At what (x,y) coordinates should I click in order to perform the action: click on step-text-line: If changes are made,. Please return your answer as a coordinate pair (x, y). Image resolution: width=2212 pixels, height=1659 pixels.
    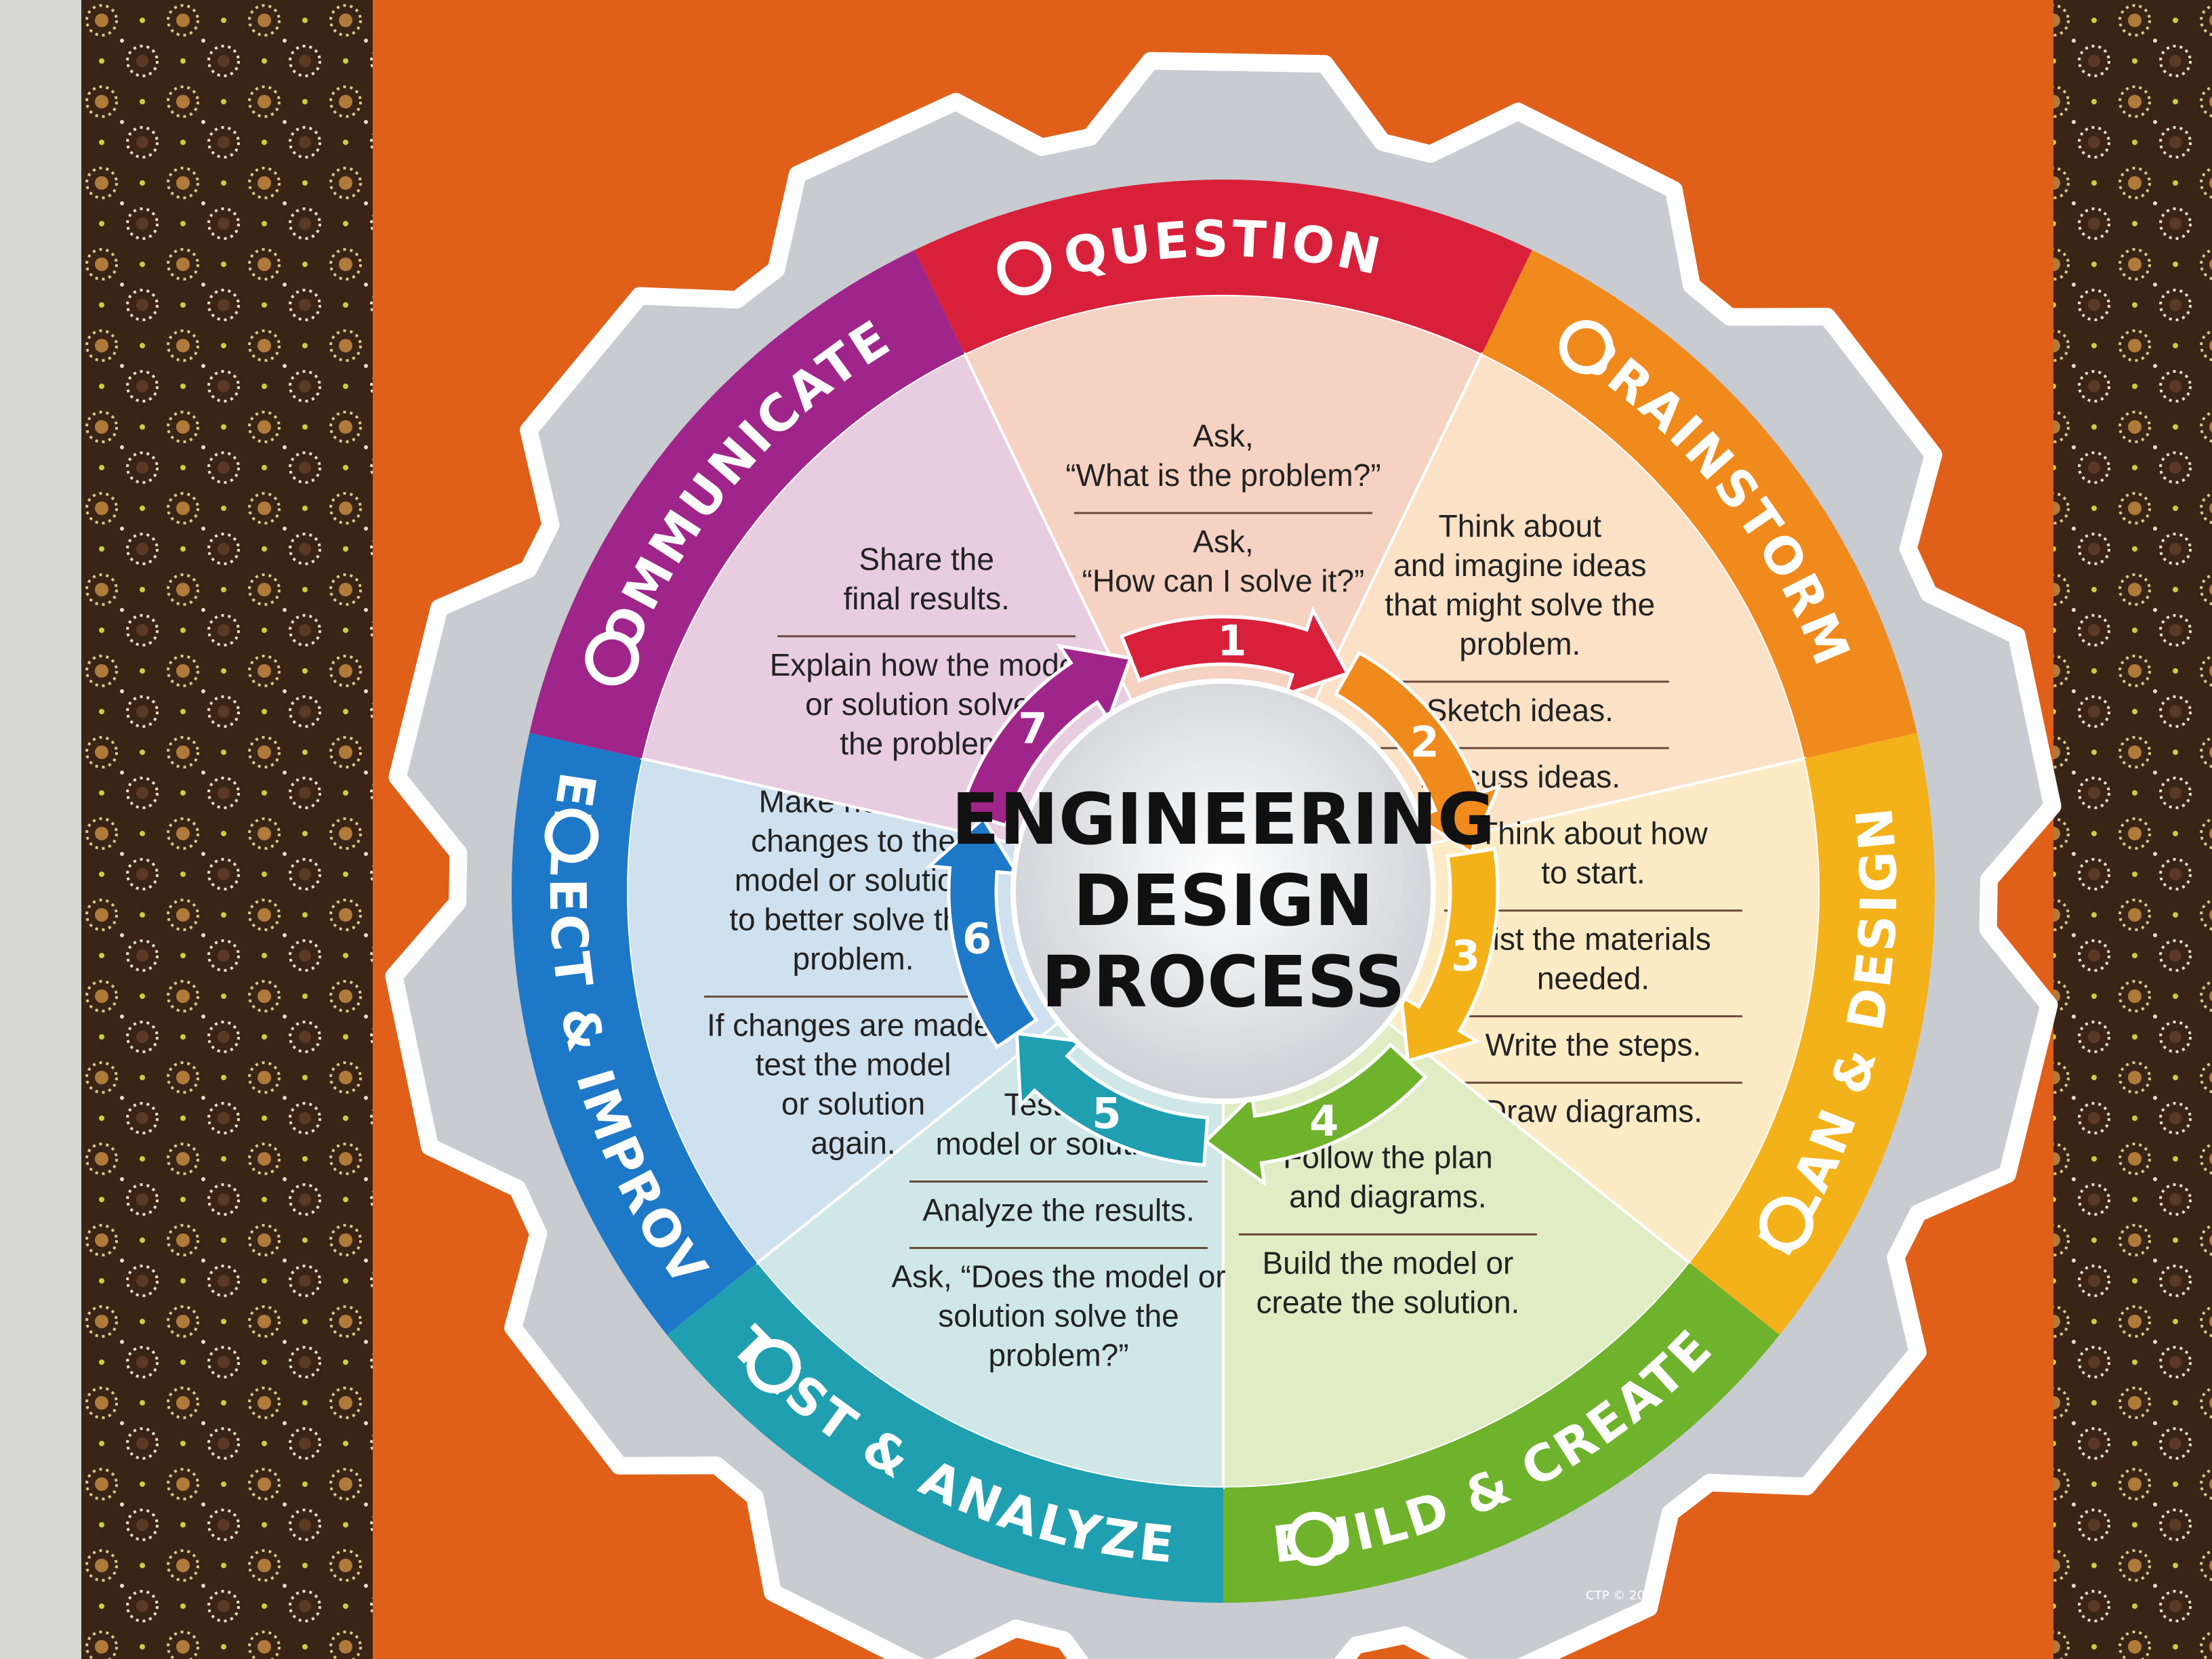
    Looking at the image, I should click on (853, 1025).